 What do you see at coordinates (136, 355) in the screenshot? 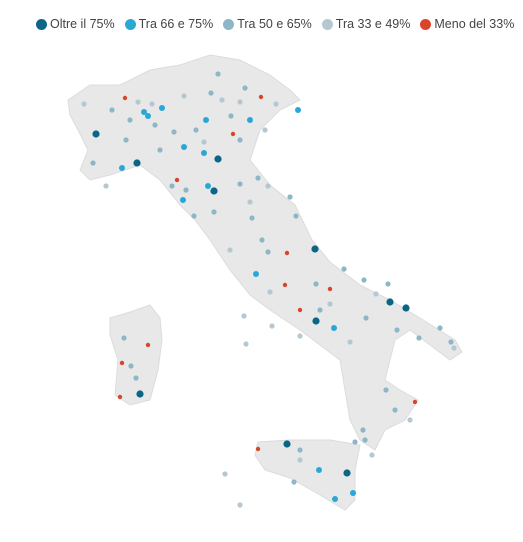
I see `sardinia` at bounding box center [136, 355].